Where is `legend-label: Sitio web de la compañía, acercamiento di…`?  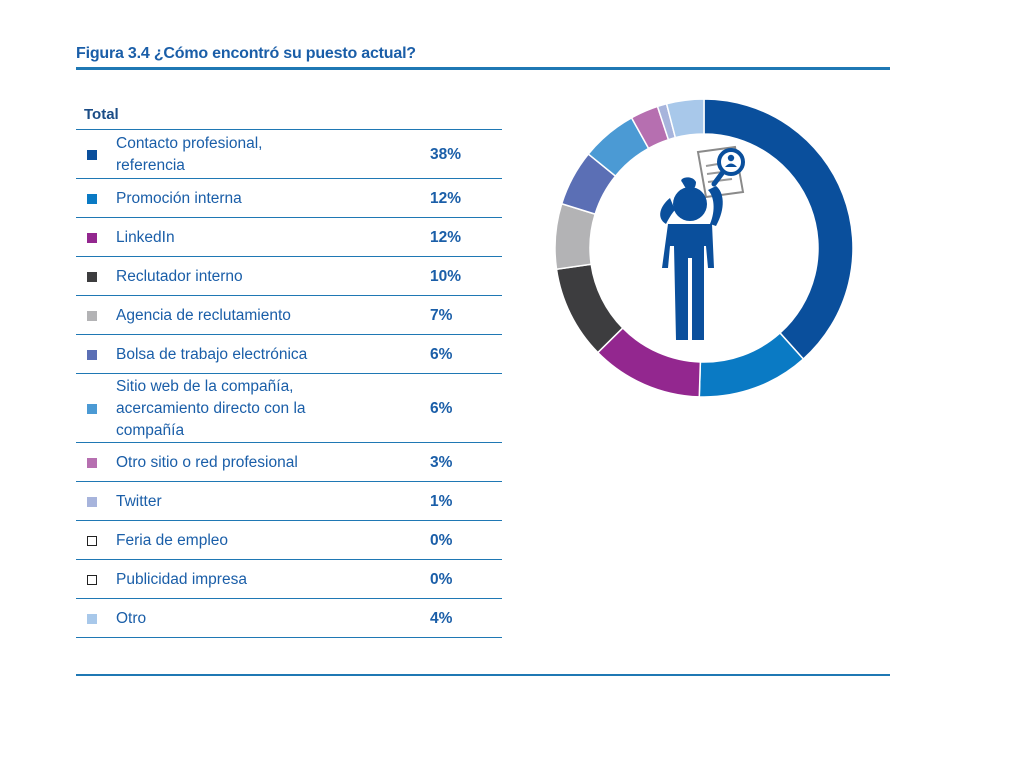
legend-label: Sitio web de la compañía, acercamiento di… is located at coordinates (211, 408).